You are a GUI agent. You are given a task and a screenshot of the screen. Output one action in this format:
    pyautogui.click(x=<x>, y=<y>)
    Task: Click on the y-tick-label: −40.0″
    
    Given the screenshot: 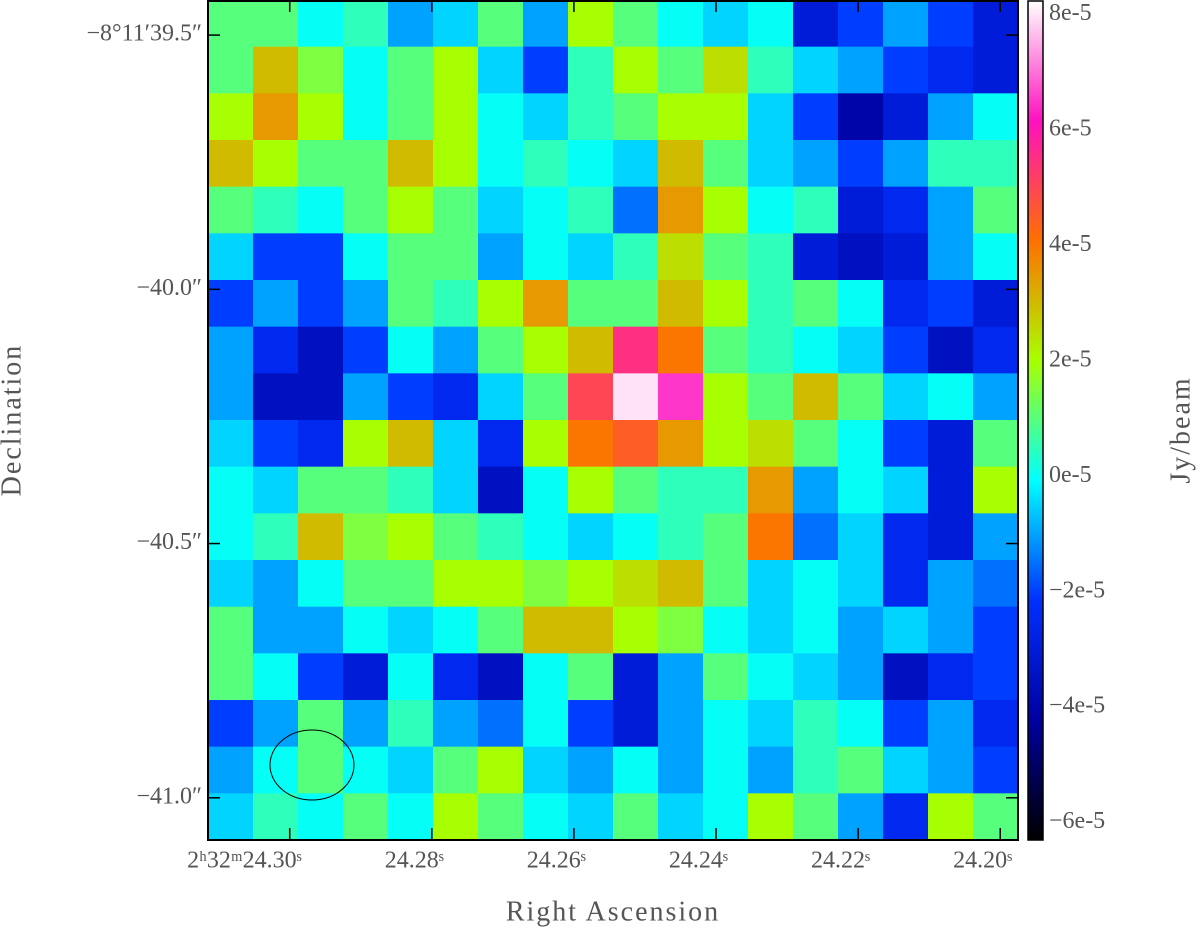 What is the action you would take?
    pyautogui.click(x=169, y=288)
    